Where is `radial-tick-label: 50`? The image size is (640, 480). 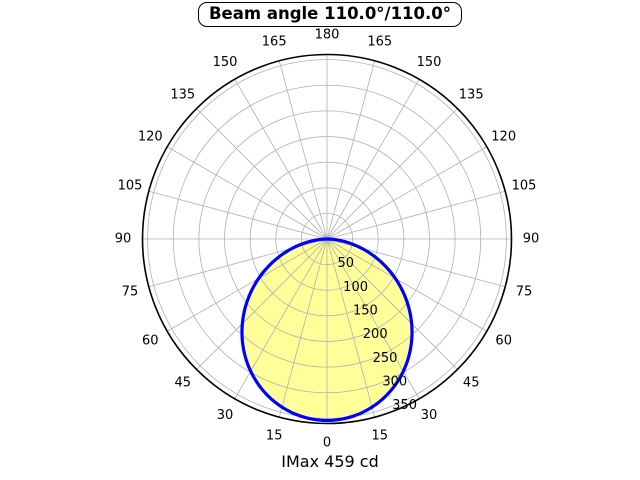 radial-tick-label: 50 is located at coordinates (346, 263).